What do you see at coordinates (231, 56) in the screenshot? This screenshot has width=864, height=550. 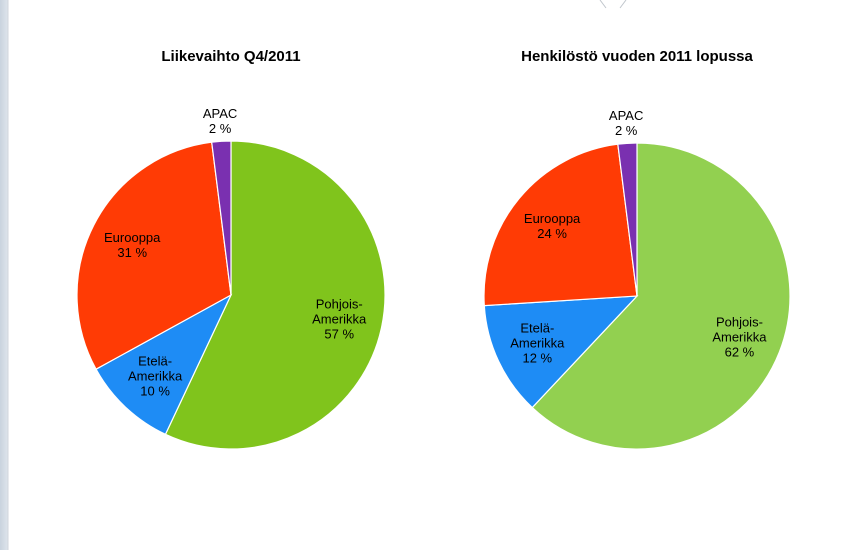 I see `chart-title: Liikevaihto Q4/2011` at bounding box center [231, 56].